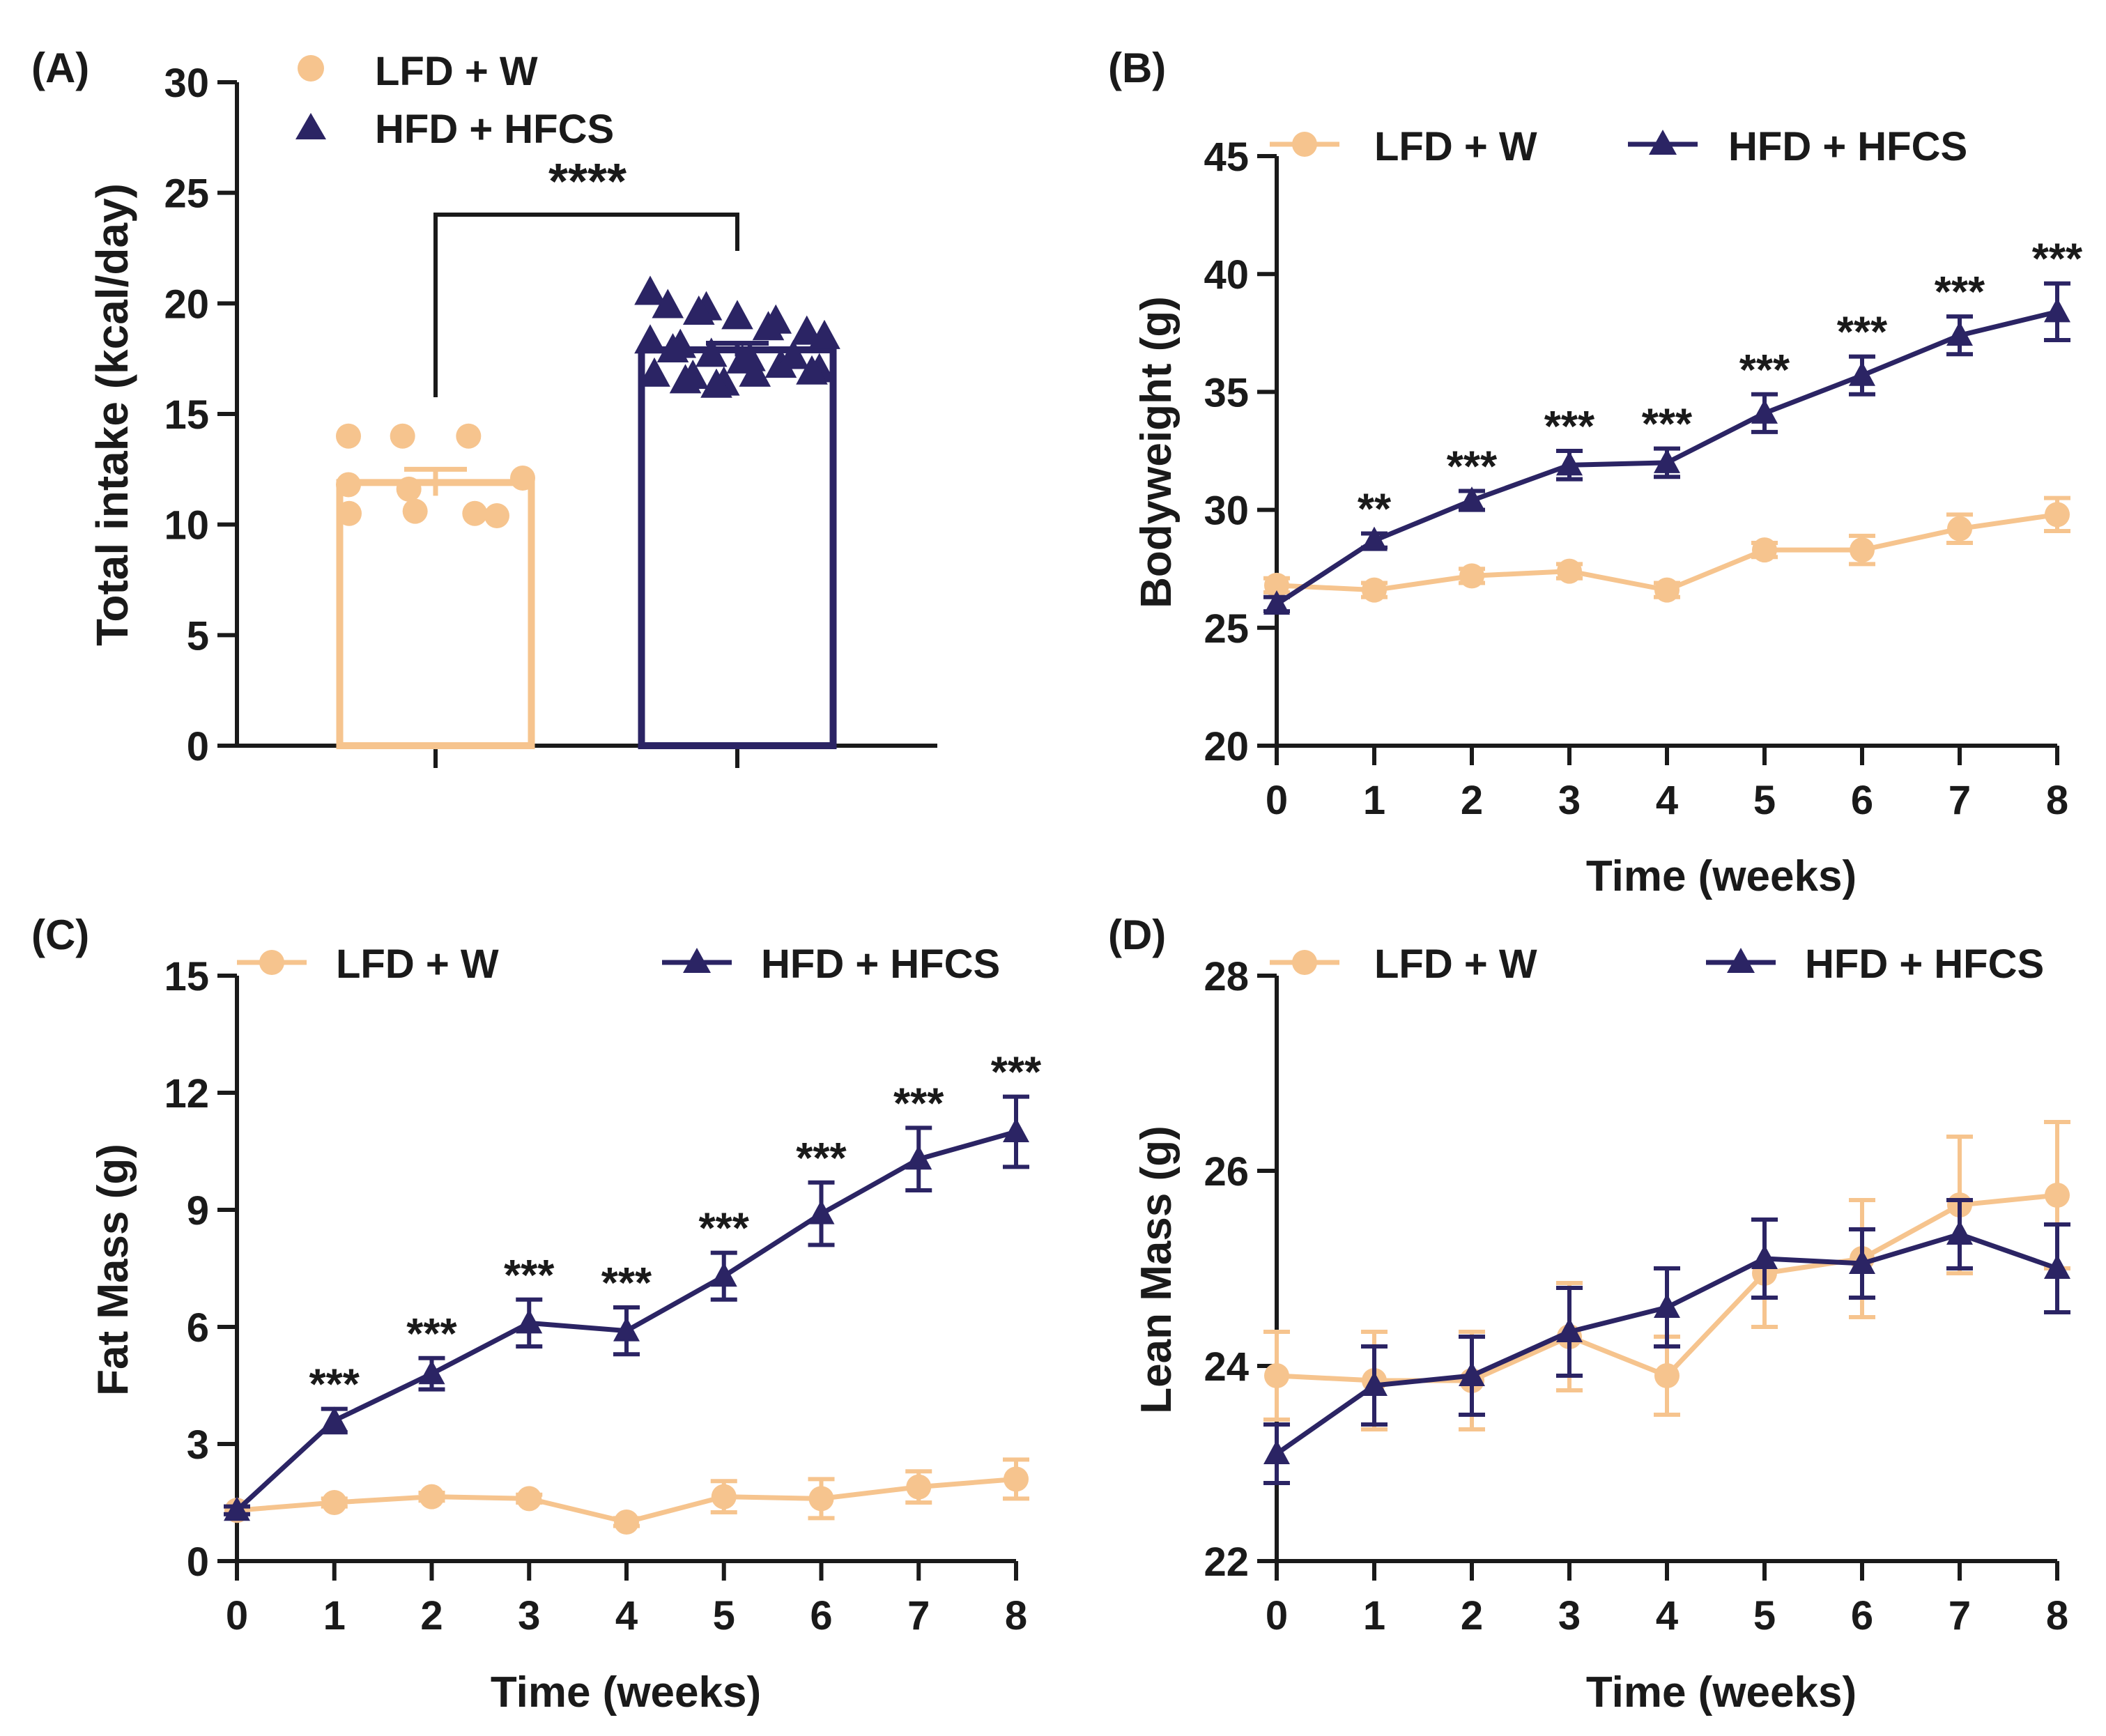 This screenshot has height=1736, width=2106. I want to click on significance-bracket, so click(586, 305).